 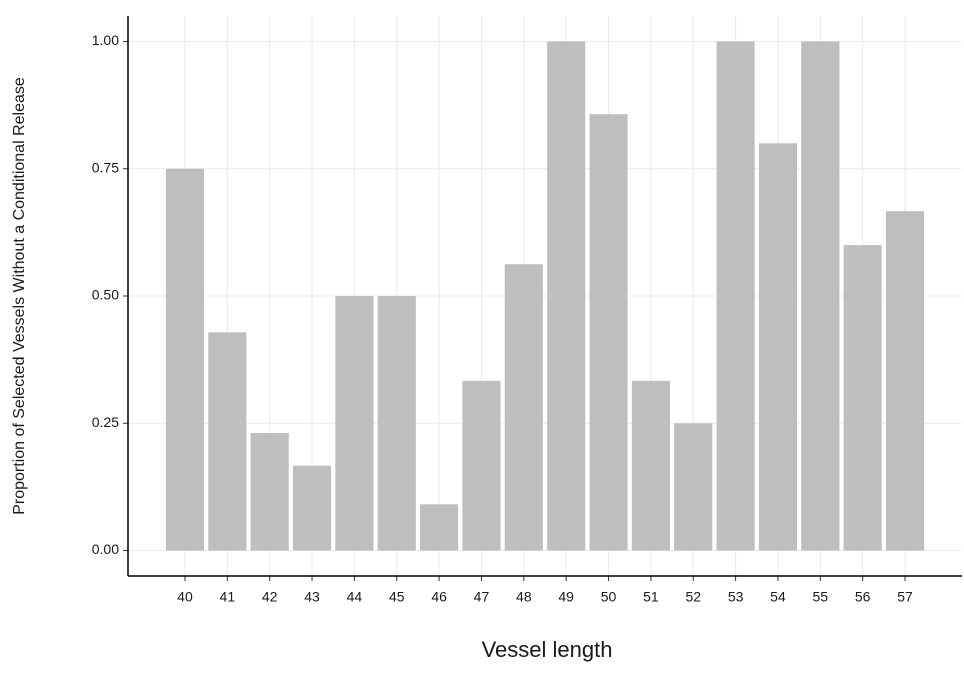 I want to click on x-tick-label: 45, so click(x=397, y=597).